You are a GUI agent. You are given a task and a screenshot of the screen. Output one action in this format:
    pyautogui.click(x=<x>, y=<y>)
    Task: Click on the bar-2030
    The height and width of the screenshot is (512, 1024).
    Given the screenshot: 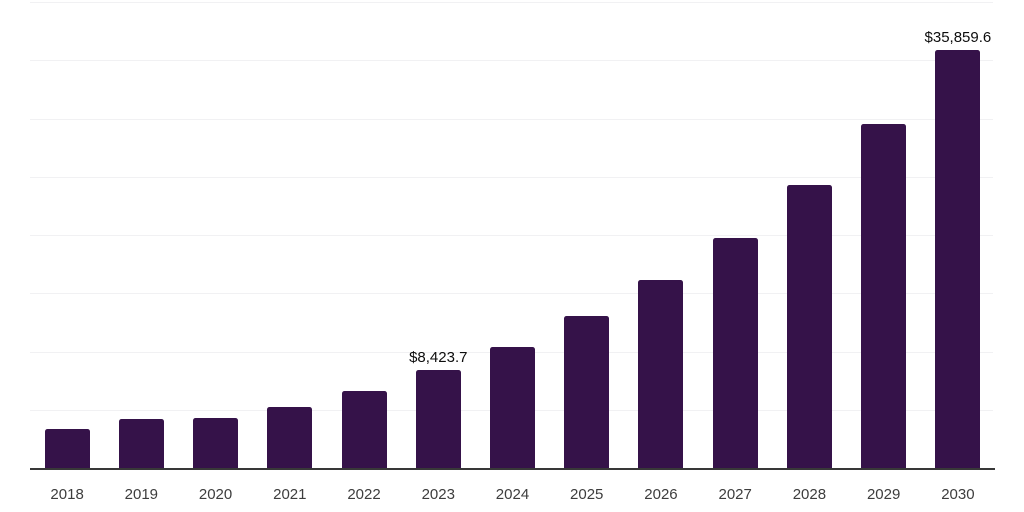 What is the action you would take?
    pyautogui.click(x=958, y=259)
    